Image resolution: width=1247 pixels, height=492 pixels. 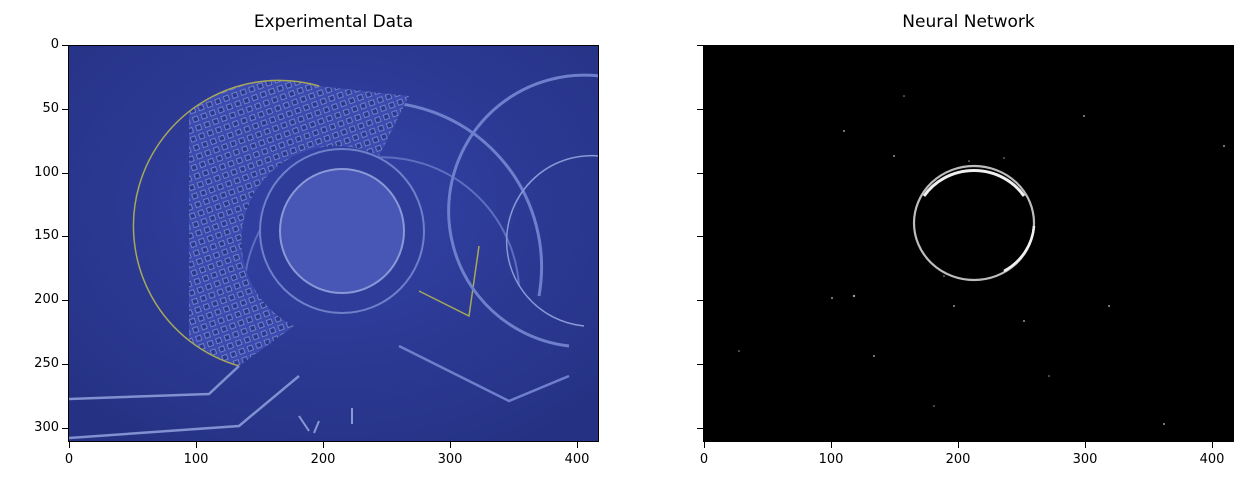 I want to click on y-tick-label: 250, so click(x=46, y=363).